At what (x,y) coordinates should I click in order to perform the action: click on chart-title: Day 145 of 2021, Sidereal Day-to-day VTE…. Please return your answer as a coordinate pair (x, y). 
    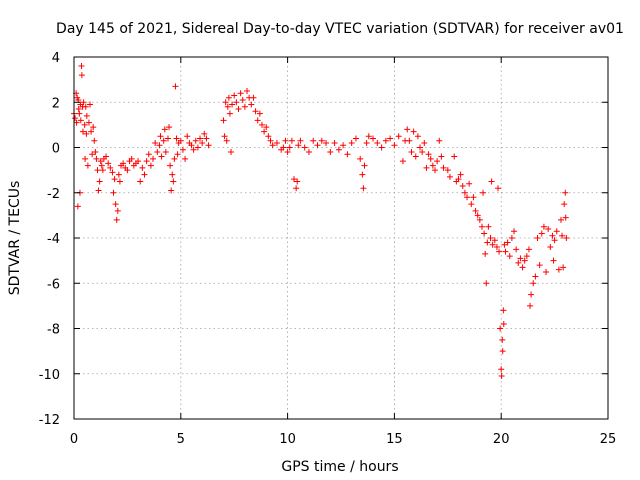
    Looking at the image, I should click on (340, 29).